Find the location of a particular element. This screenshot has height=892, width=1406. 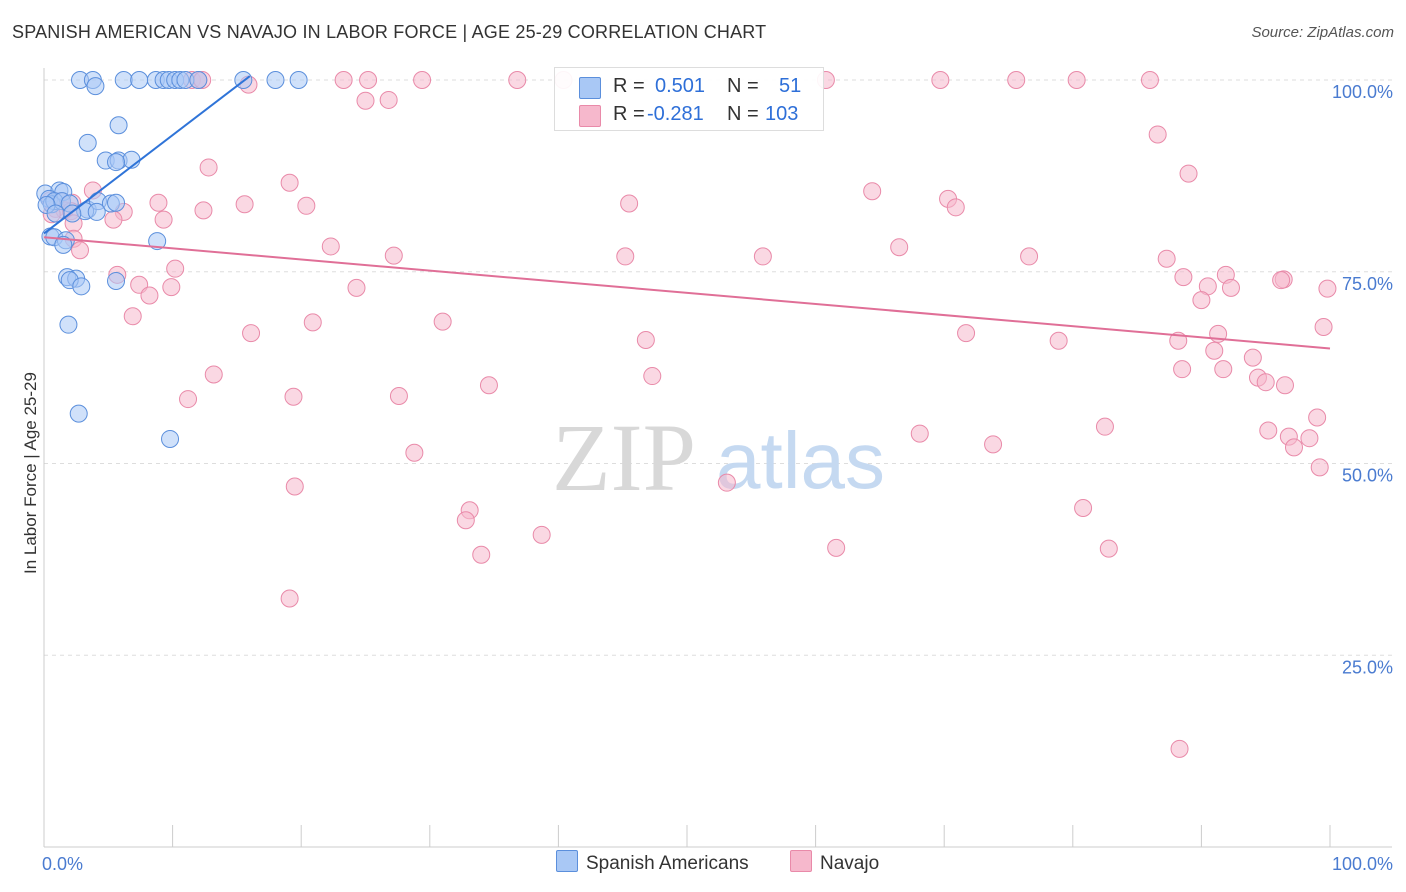

spanish-american-points is located at coordinates (172, 259).